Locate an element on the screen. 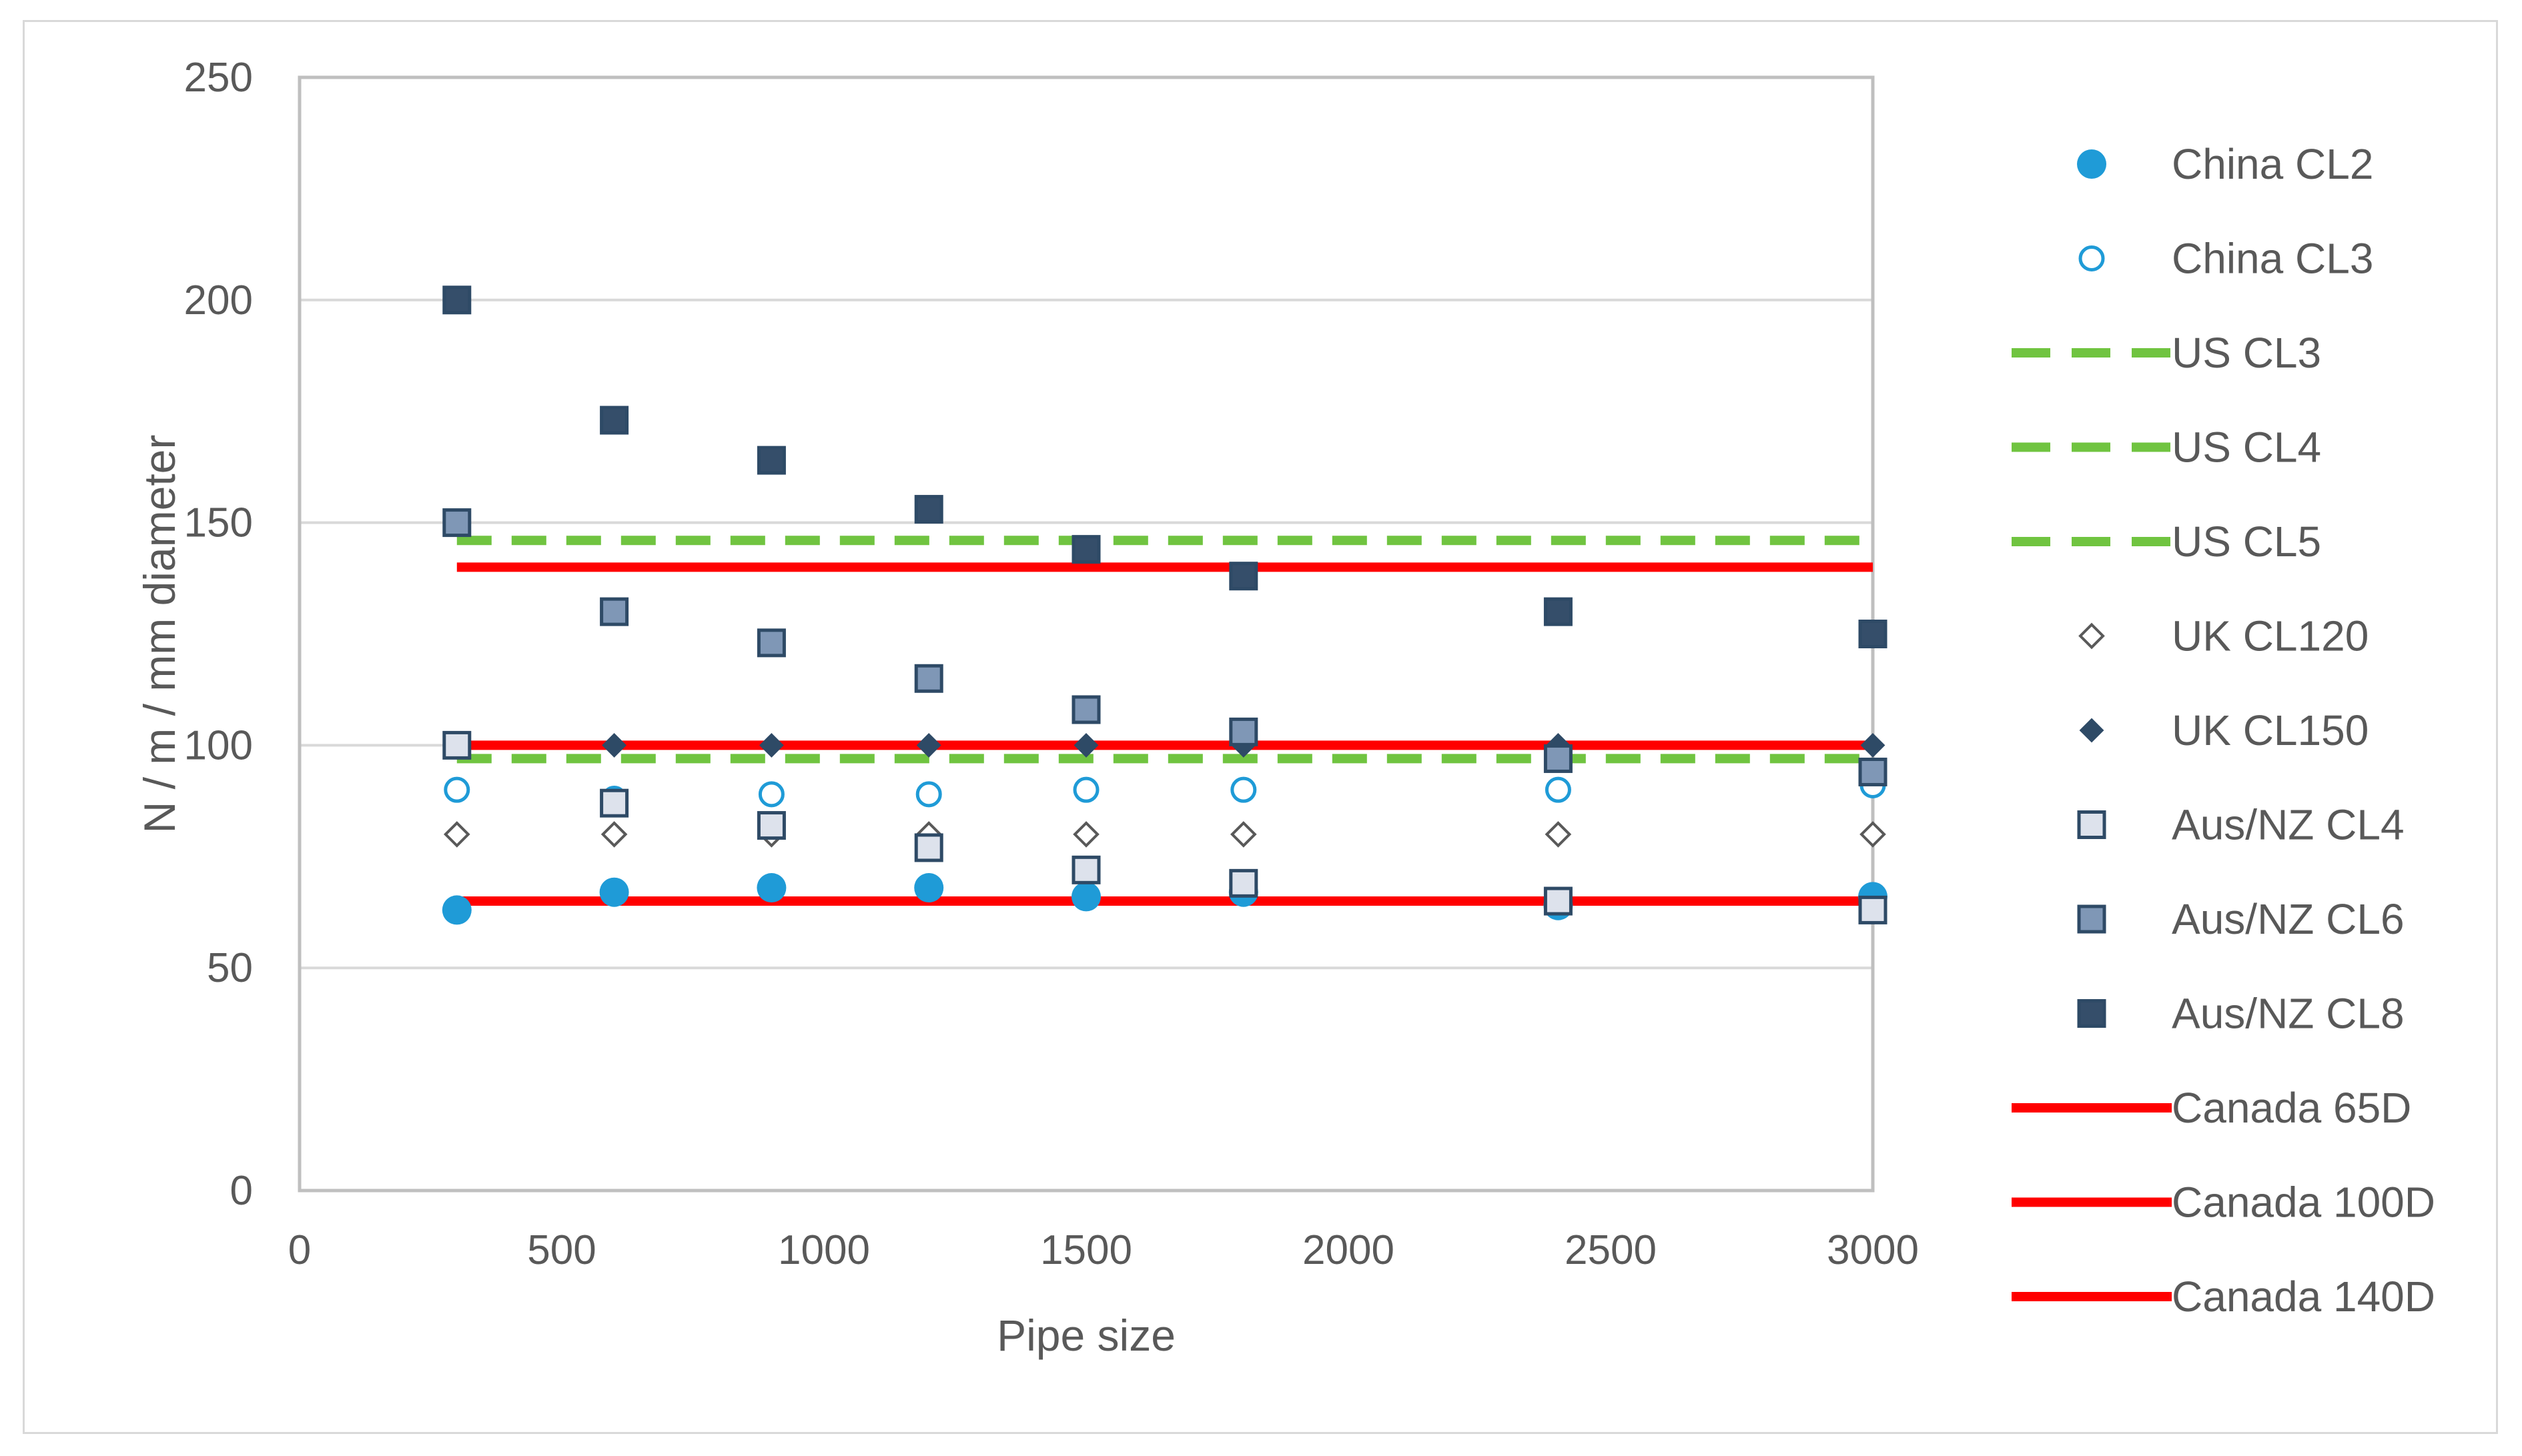 This screenshot has height=1456, width=2522. legend-label: US CL5 is located at coordinates (2246, 542).